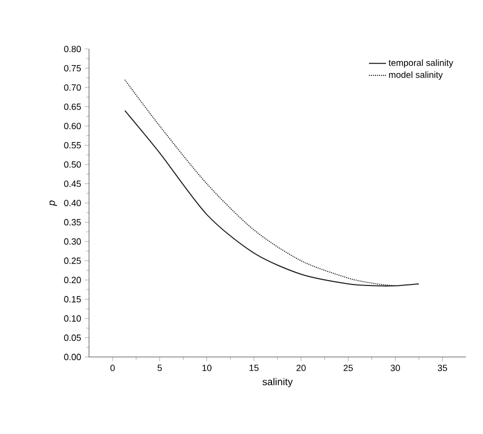 This screenshot has width=483, height=434. I want to click on y-tick-label: 0.45, so click(72, 183).